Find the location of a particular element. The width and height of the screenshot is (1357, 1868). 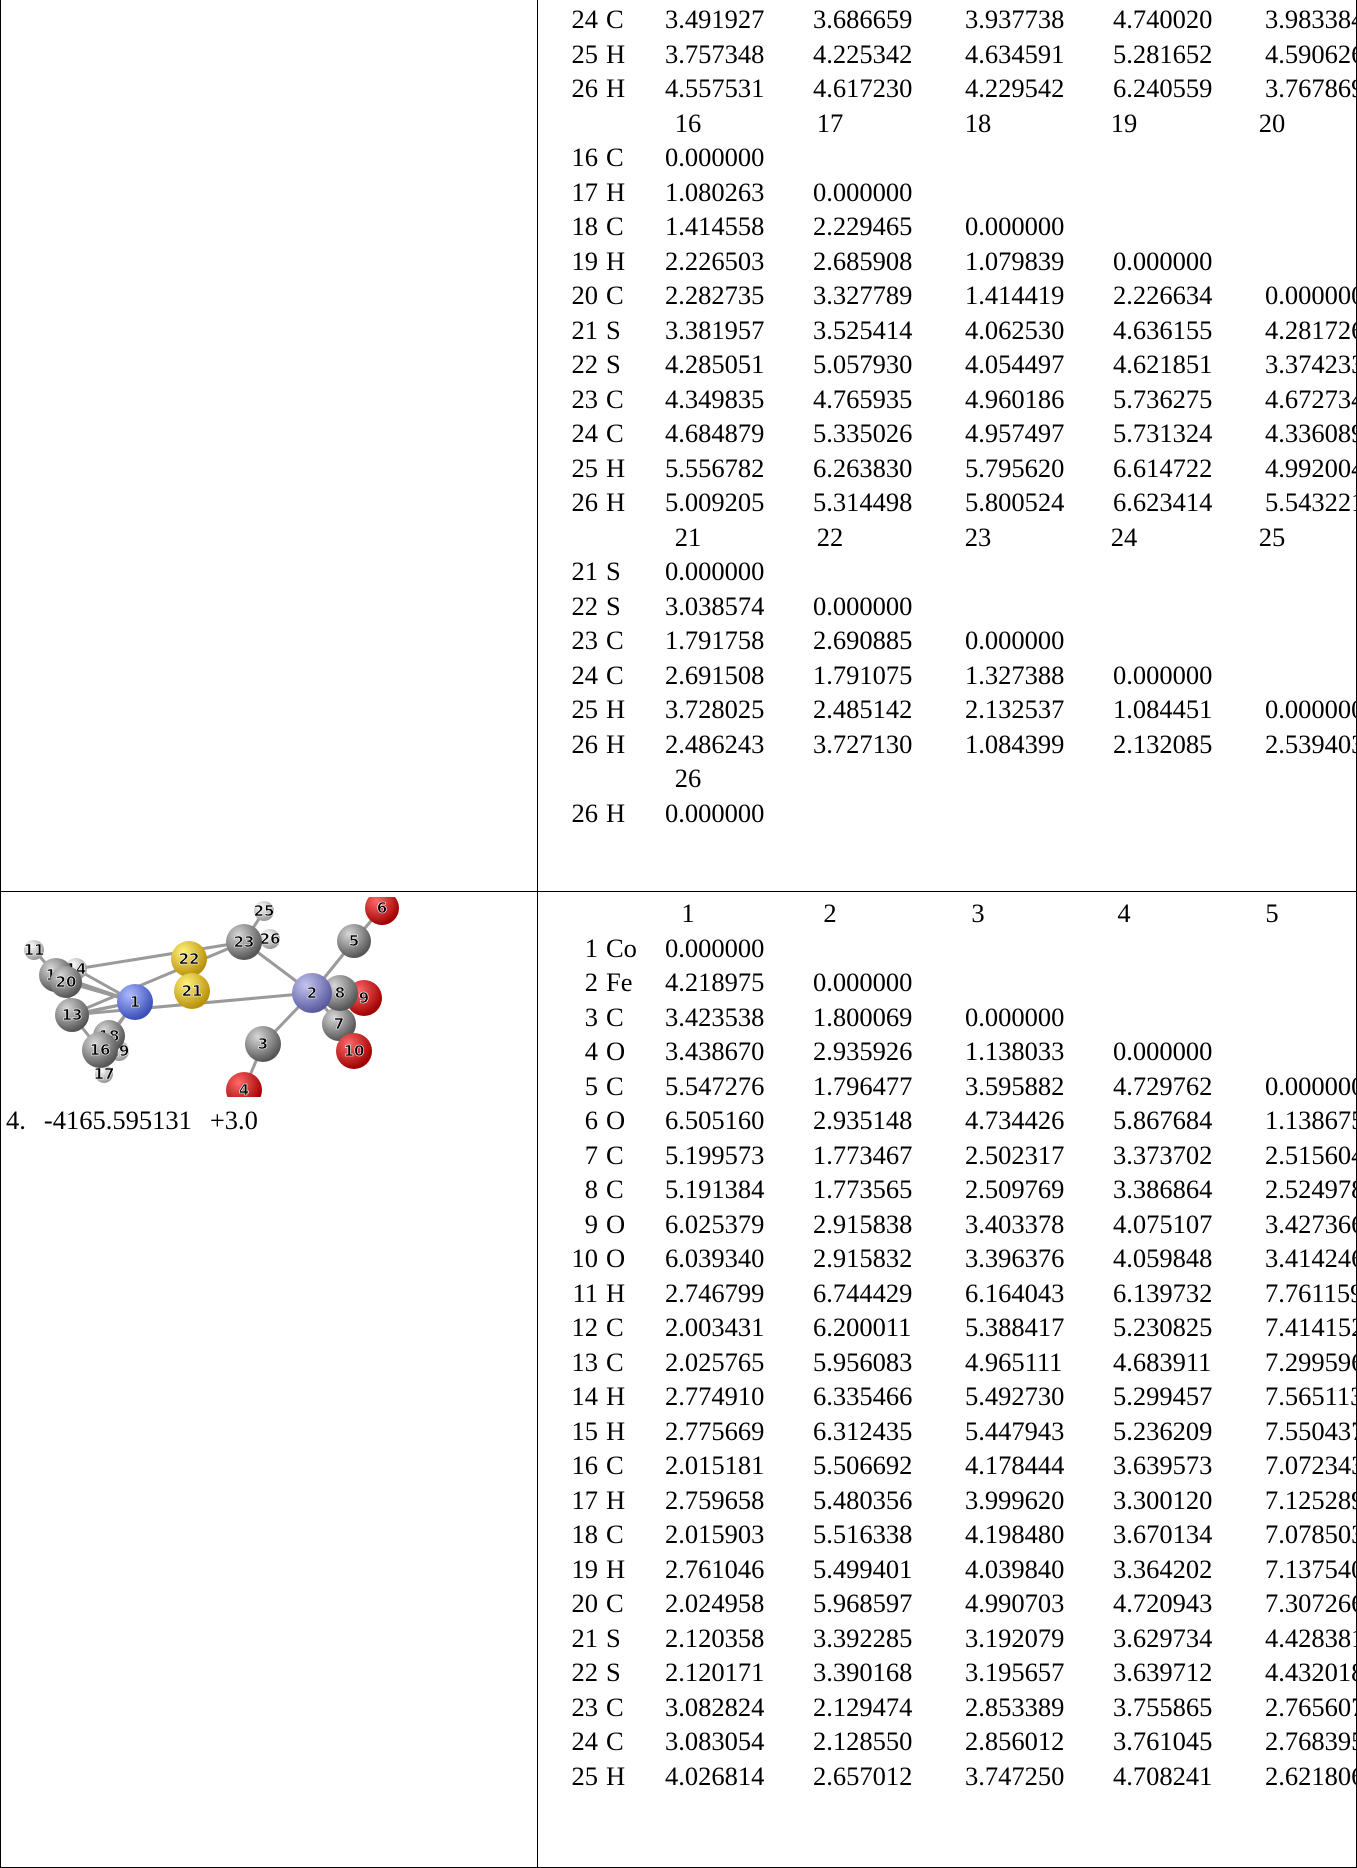

distance-value: 4.432018 is located at coordinates (1311, 1672).